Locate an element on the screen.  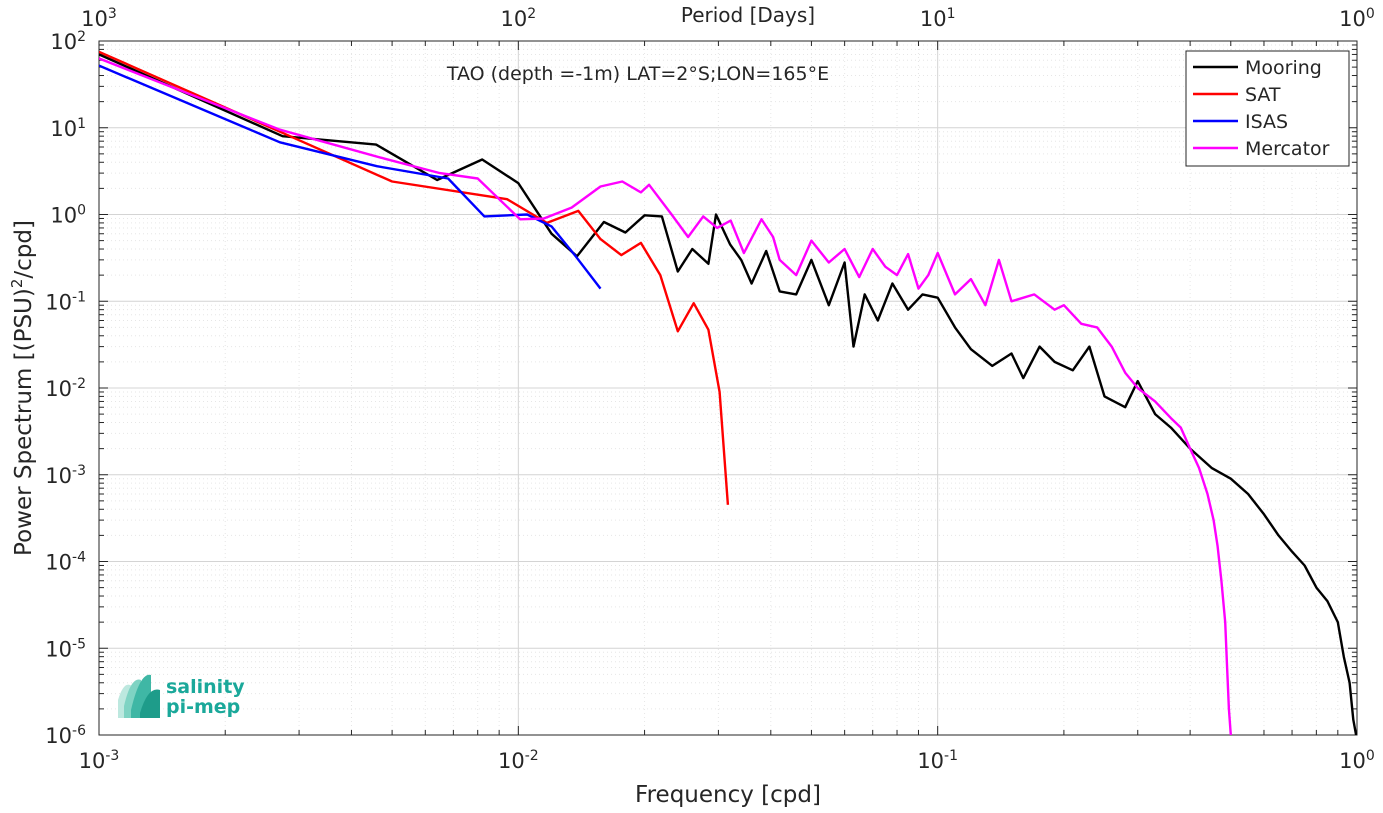
top-tick-label: 10¹ is located at coordinates (938, 18).